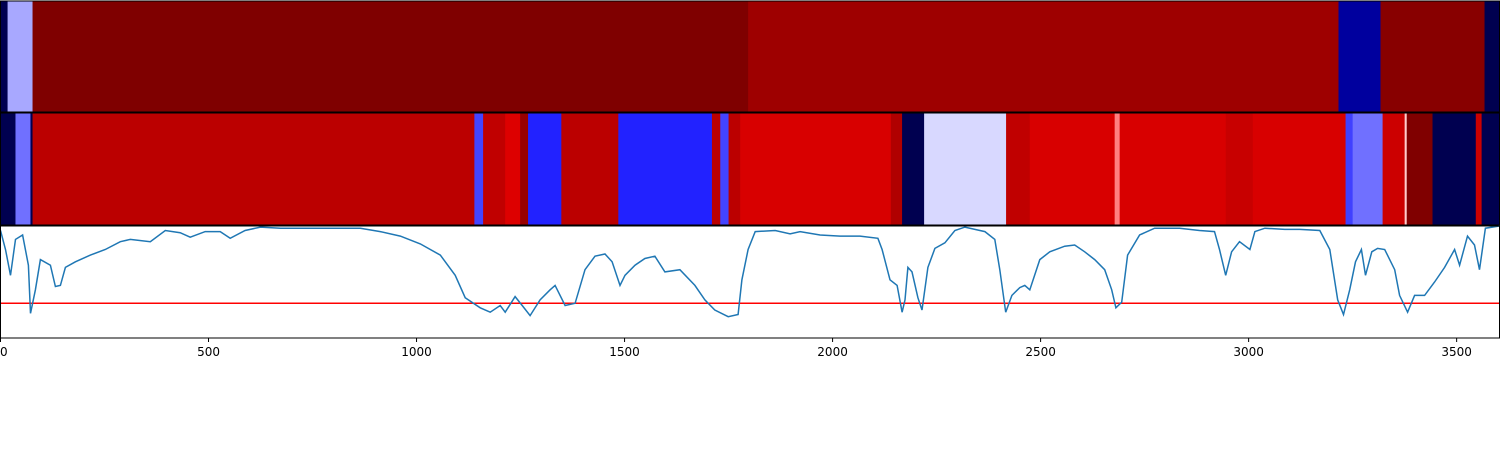  I want to click on x-tick-label: 500, so click(208, 352).